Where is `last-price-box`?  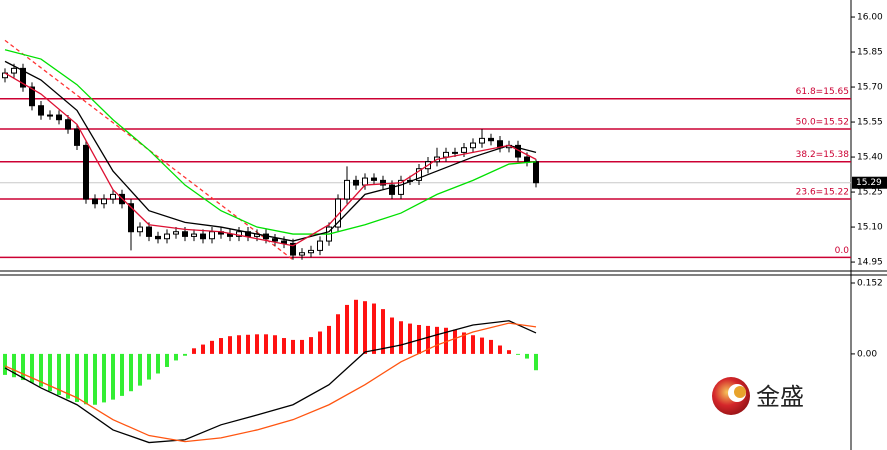
last-price-box is located at coordinates (869, 182).